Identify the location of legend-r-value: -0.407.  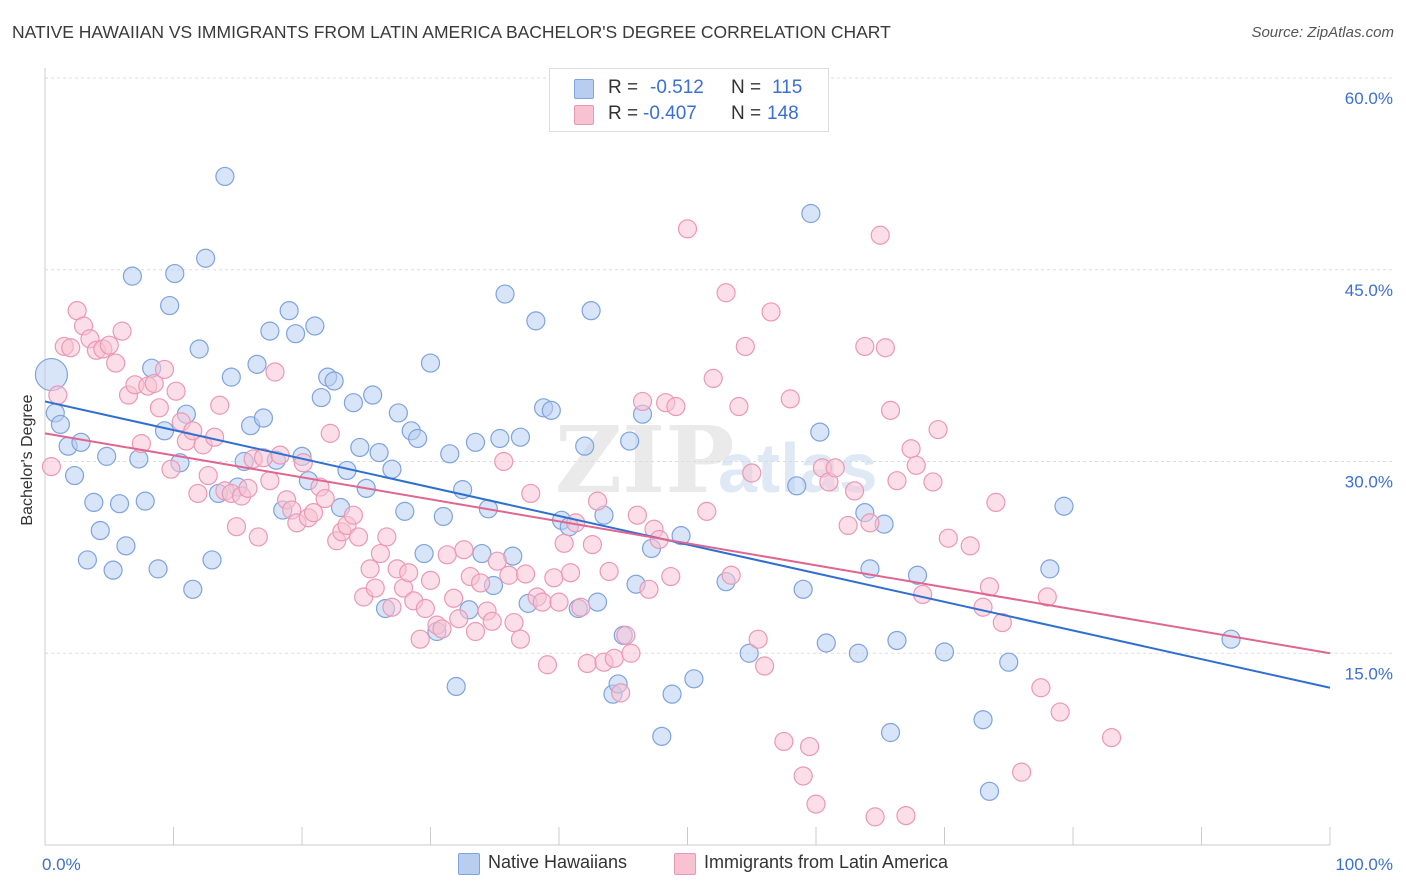
(670, 113).